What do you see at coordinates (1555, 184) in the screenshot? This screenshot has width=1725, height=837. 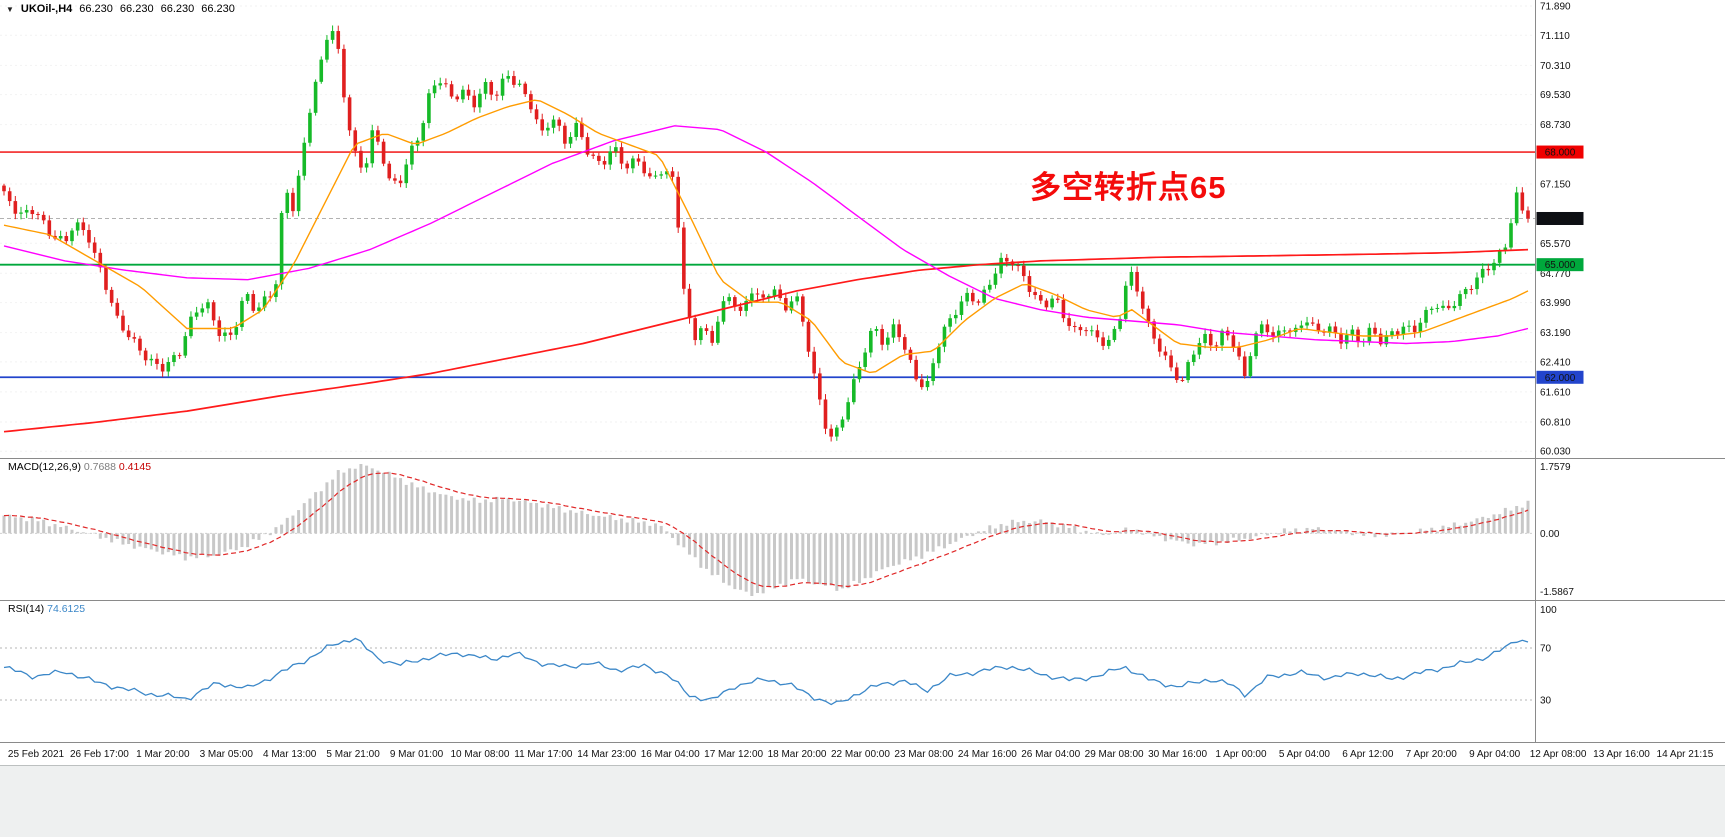 I see `price-axis-label: 67.150` at bounding box center [1555, 184].